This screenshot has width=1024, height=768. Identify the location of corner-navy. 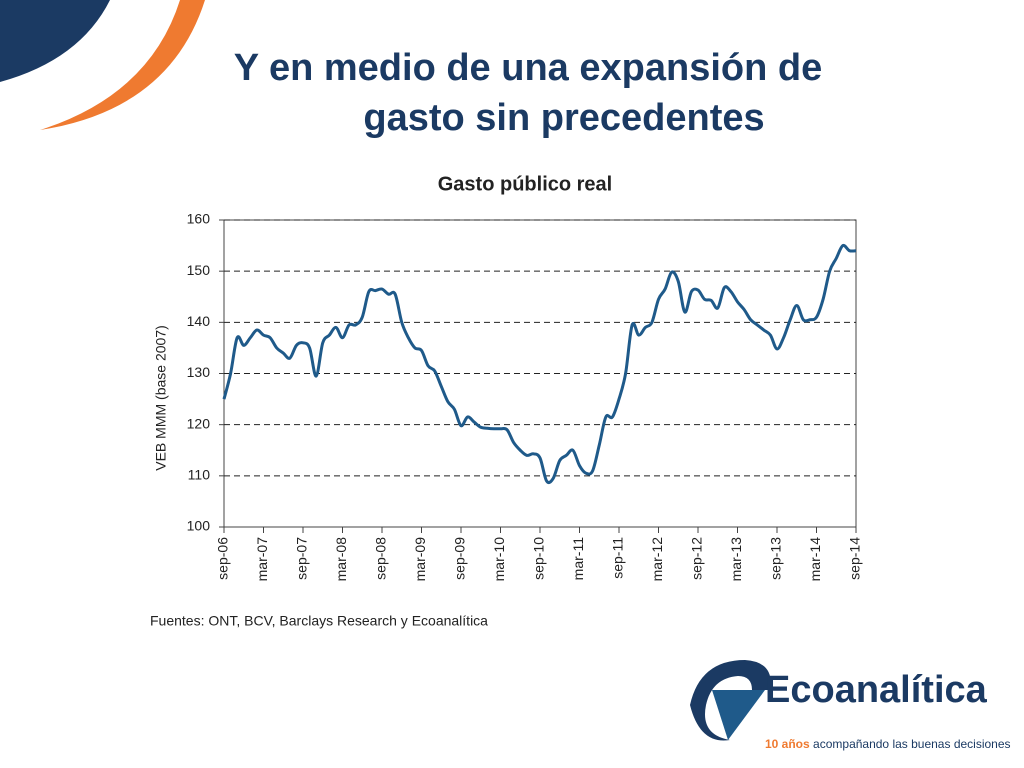
(55, 41).